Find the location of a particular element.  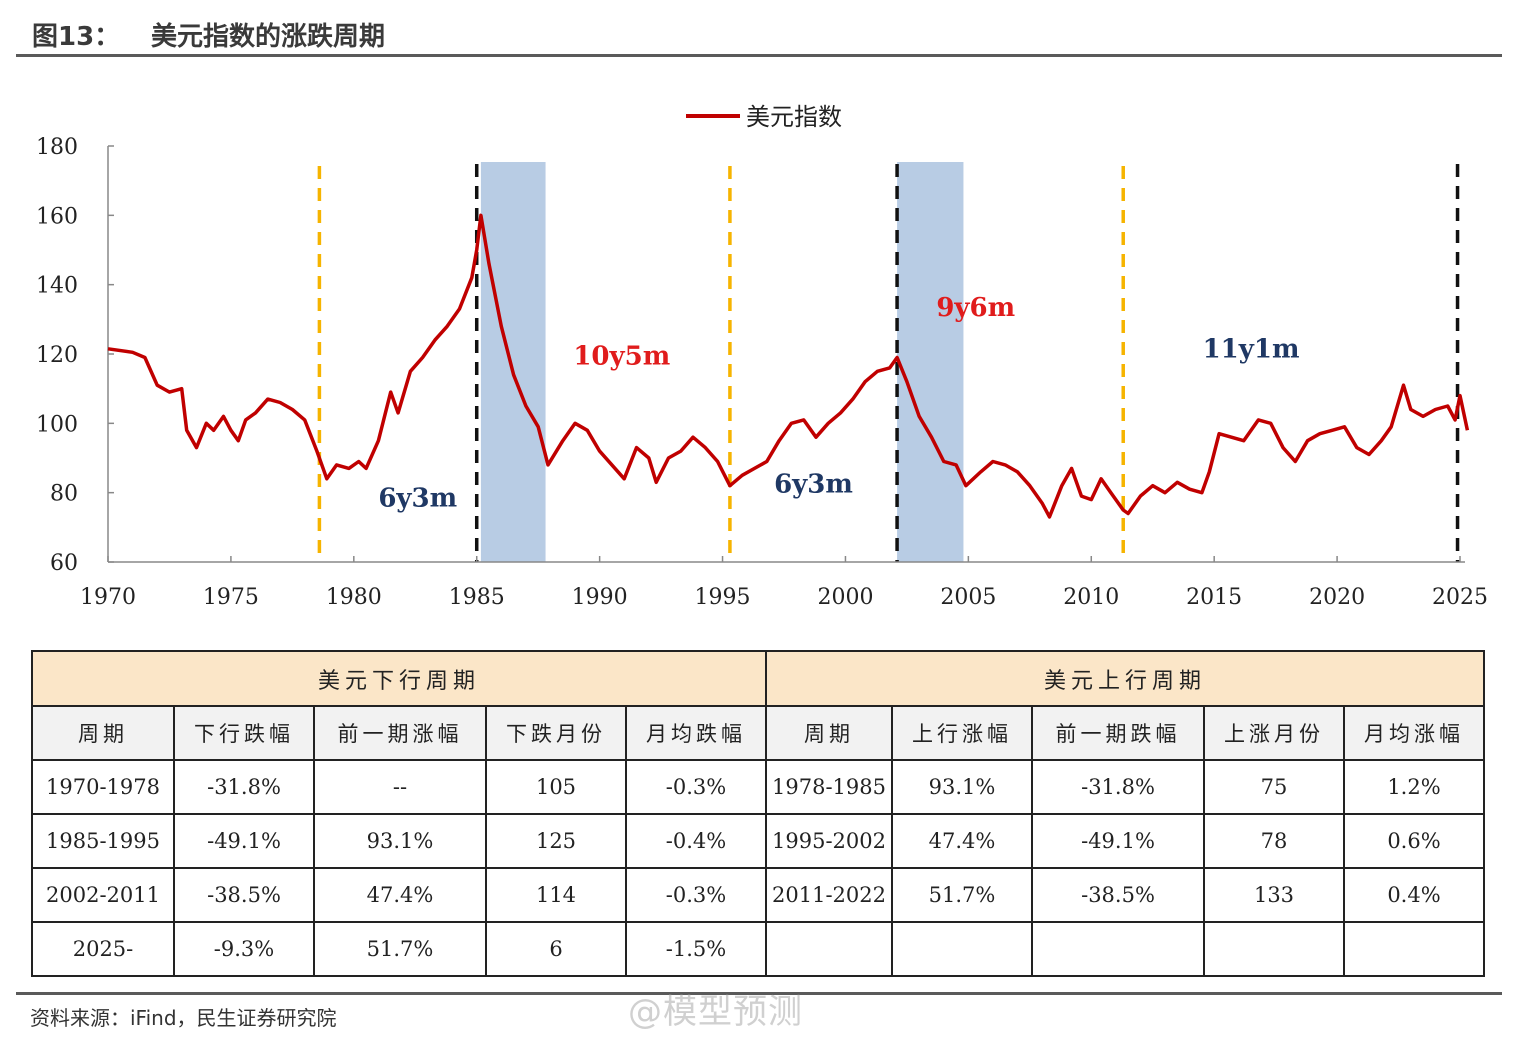

x-tick-label: 2005 is located at coordinates (968, 597).